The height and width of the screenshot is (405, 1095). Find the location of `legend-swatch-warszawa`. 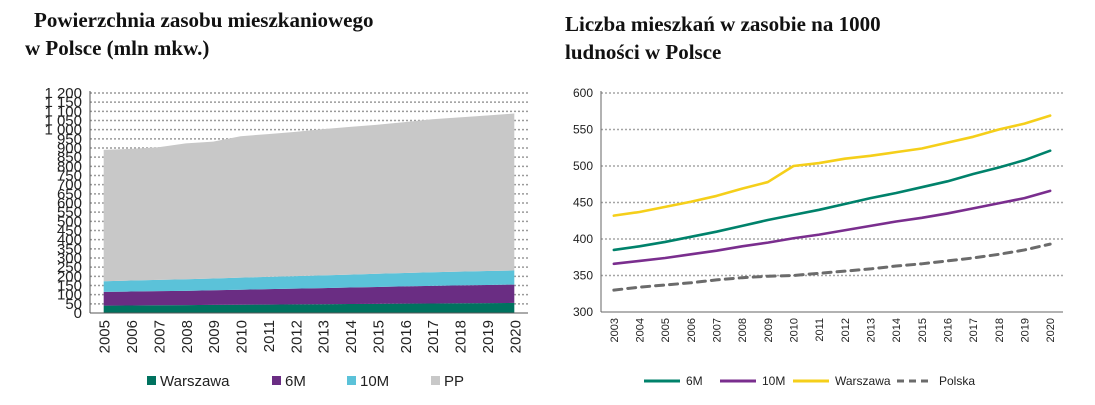

legend-swatch-warszawa is located at coordinates (151, 380).